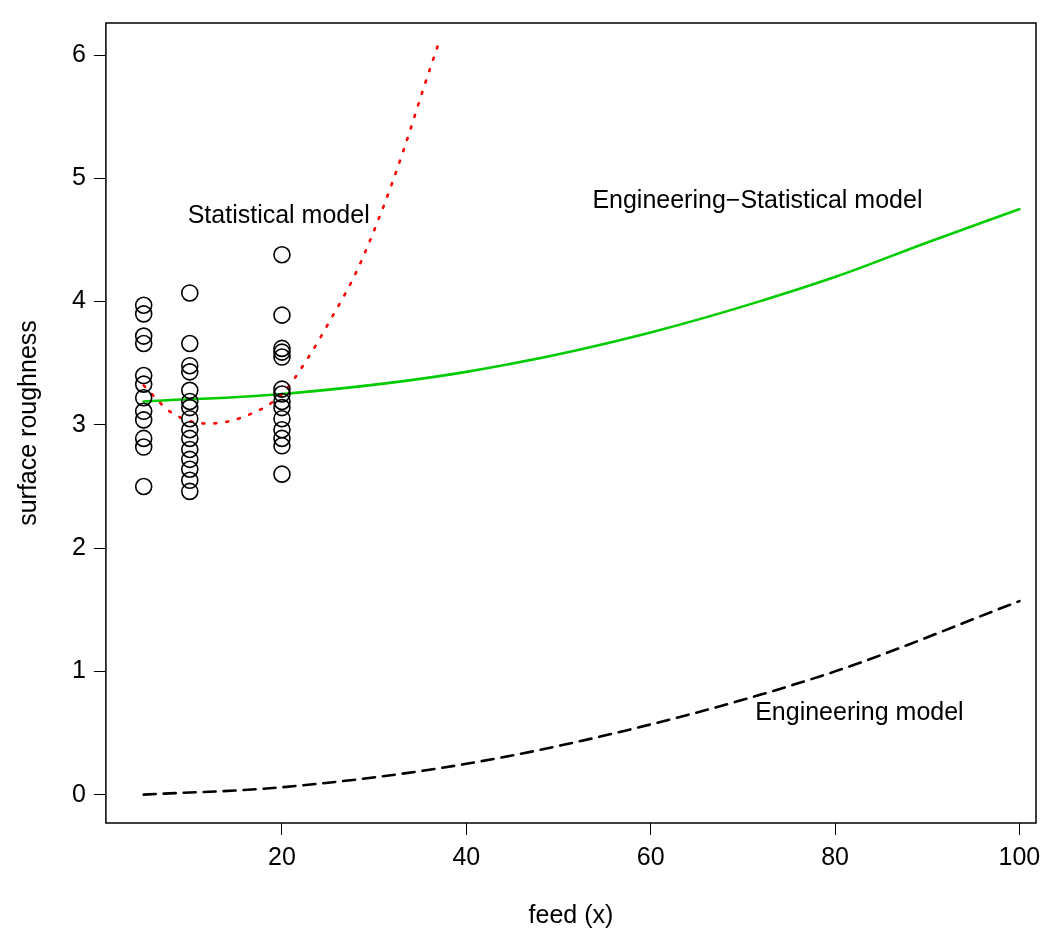  I want to click on series-label: Statistical model, so click(278, 214).